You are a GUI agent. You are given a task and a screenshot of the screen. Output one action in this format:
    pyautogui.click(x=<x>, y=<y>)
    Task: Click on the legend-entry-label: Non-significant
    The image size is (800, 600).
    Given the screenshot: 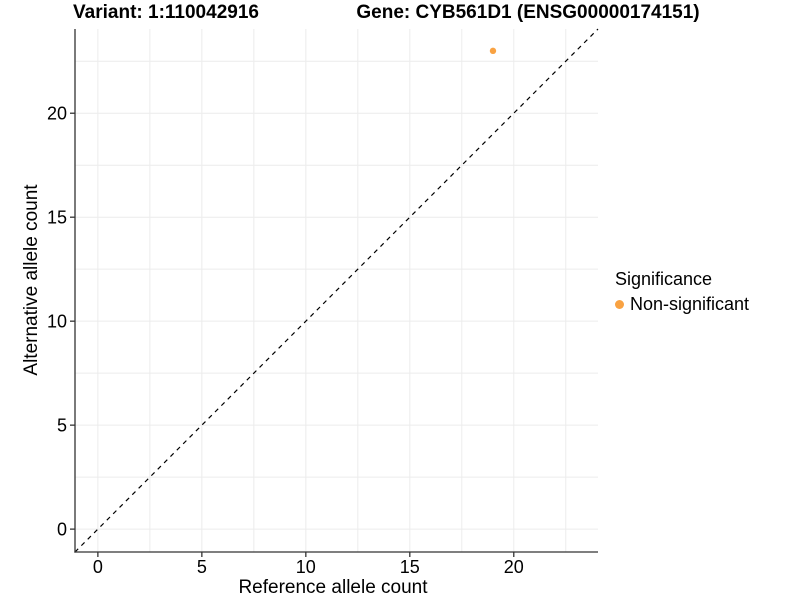 What is the action you would take?
    pyautogui.click(x=690, y=304)
    